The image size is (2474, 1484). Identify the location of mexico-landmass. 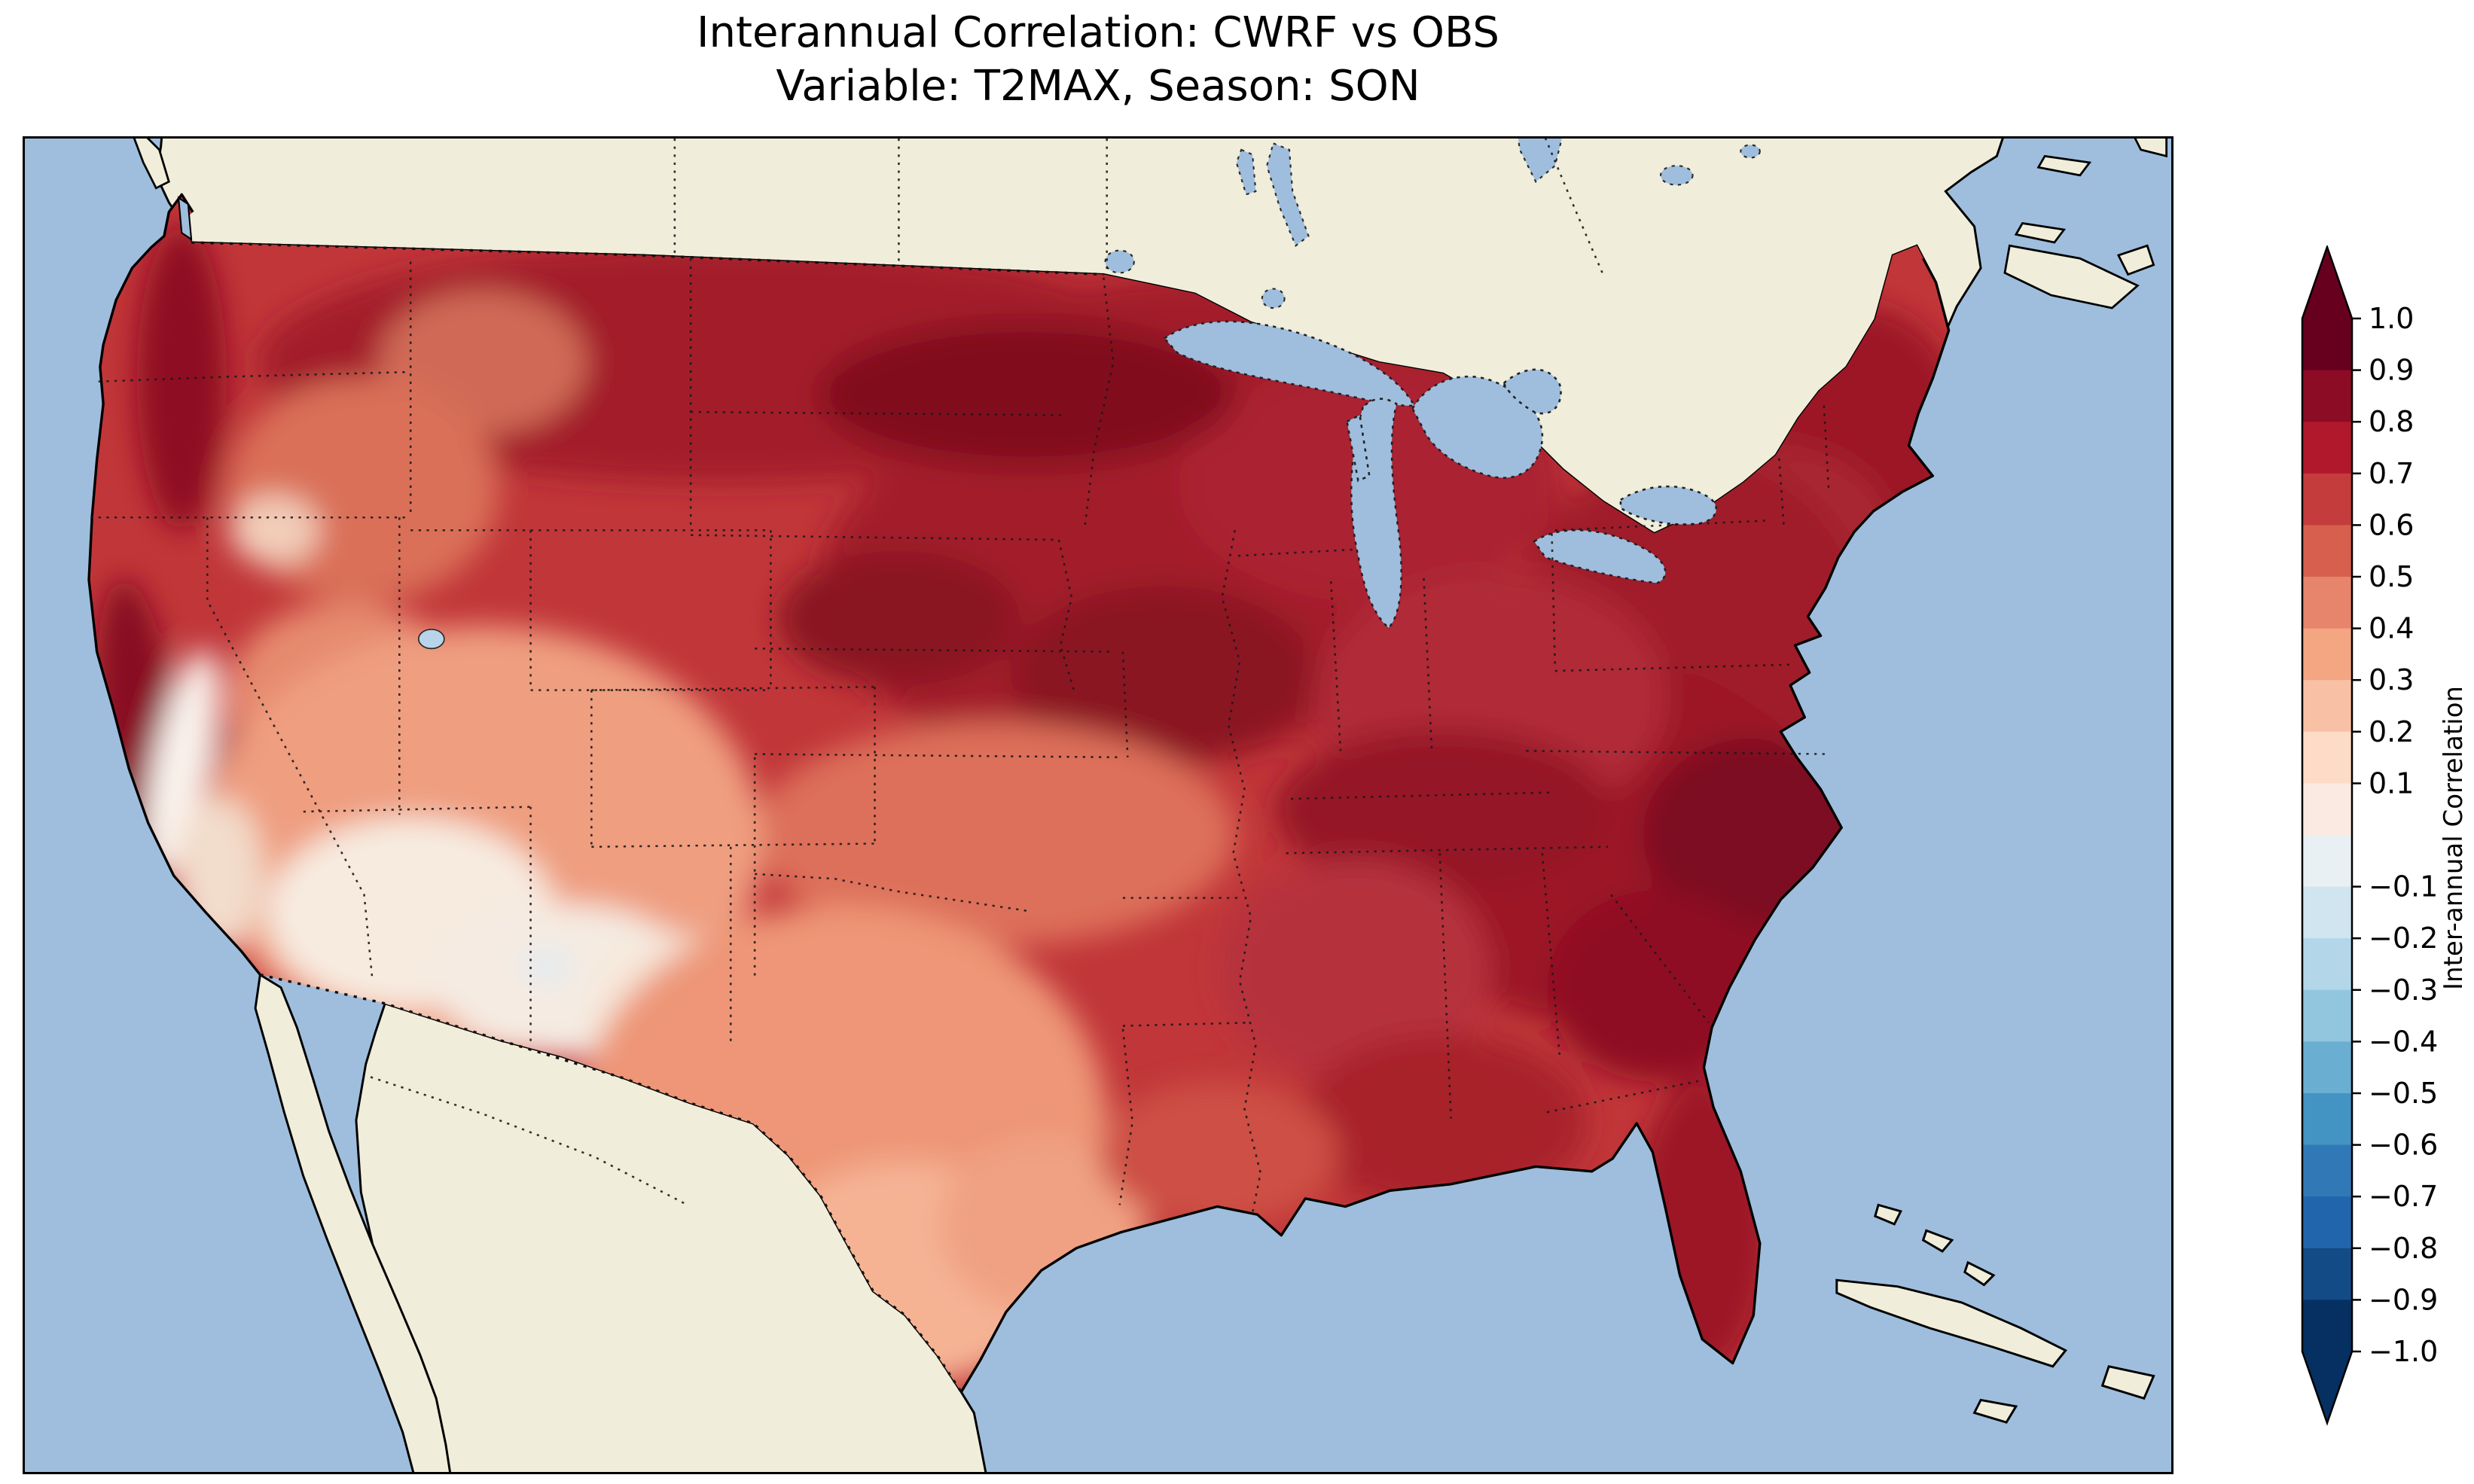
(671, 1236).